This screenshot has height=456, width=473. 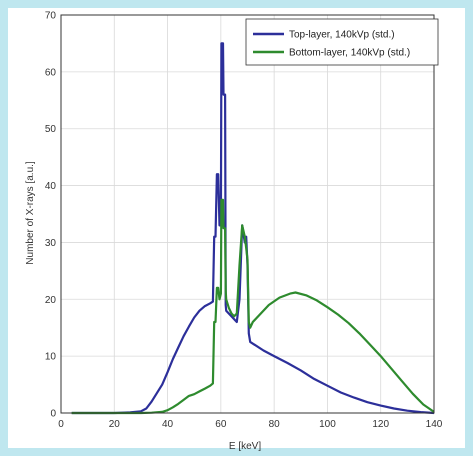 What do you see at coordinates (51, 16) in the screenshot?
I see `y-tick-label: 70` at bounding box center [51, 16].